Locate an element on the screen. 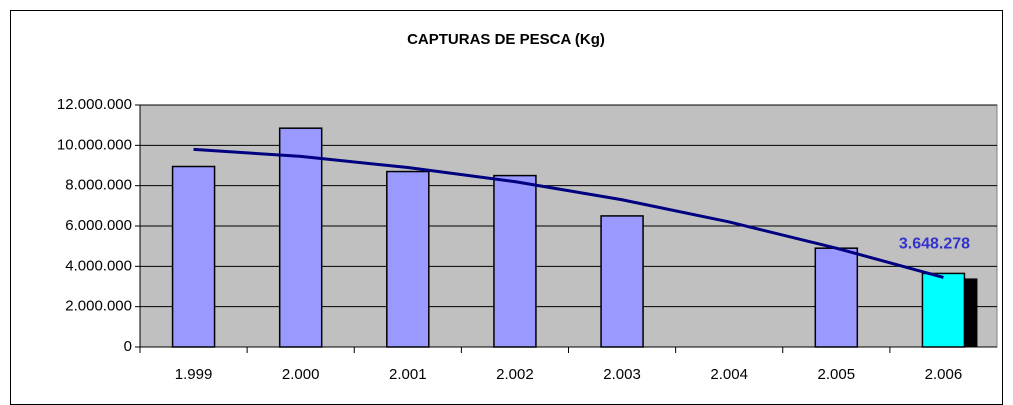  y-tick-label: 8.000.000 is located at coordinates (98, 185).